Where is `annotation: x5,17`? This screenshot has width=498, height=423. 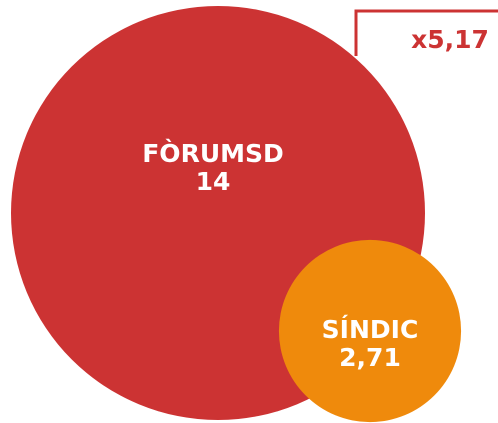 annotation: x5,17 is located at coordinates (450, 39).